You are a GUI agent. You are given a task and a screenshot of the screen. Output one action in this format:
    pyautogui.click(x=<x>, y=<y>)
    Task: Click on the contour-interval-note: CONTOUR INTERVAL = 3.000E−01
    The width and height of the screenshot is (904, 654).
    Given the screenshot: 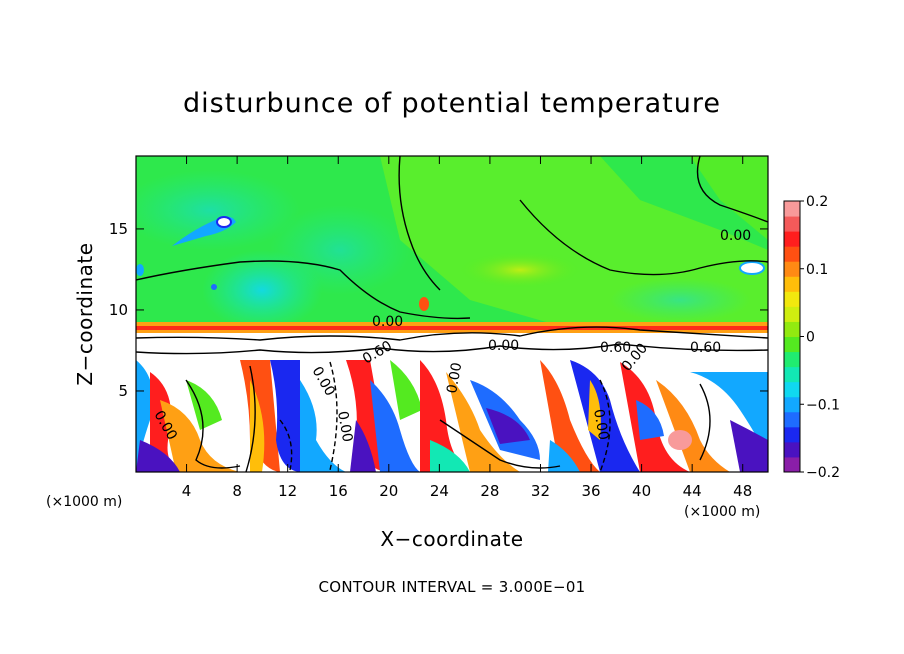 What is the action you would take?
    pyautogui.click(x=451, y=587)
    